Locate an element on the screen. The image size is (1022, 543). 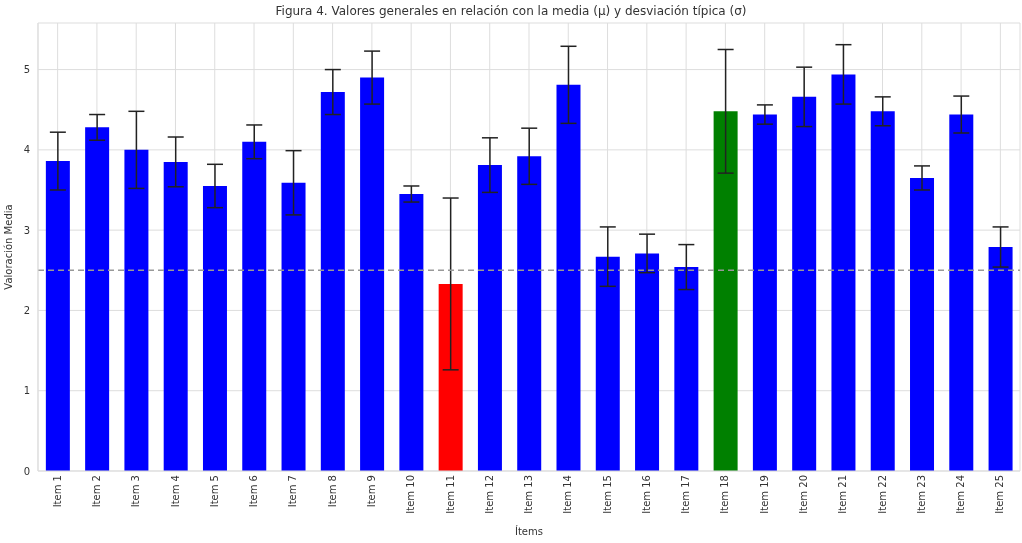
x-tick-label: Item 18 is located at coordinates (725, 494).